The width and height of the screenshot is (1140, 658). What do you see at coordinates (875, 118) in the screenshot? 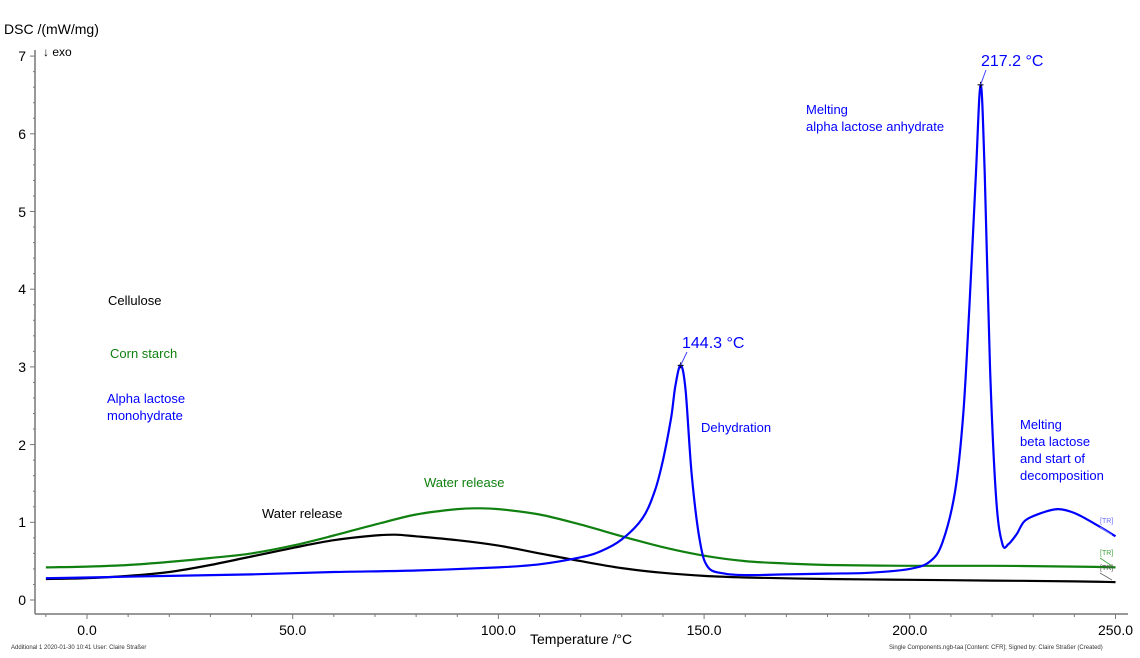
I see `annotation-melting-alpha: Melting alpha lactose anhydrate` at bounding box center [875, 118].